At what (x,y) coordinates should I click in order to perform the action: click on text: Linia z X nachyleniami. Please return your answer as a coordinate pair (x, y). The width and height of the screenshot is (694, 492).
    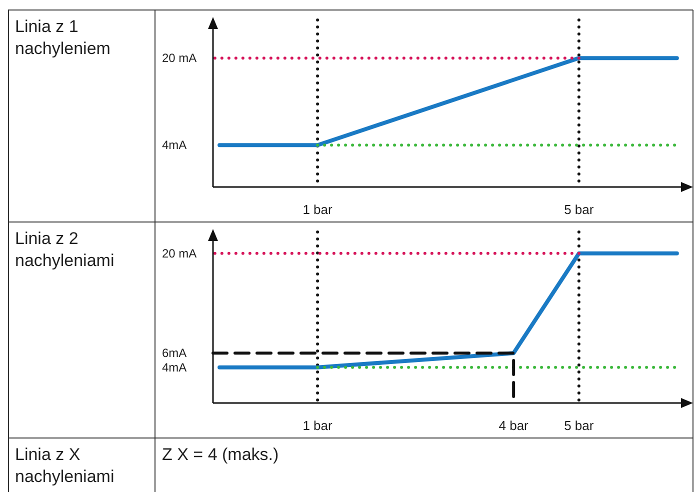
    Looking at the image, I should click on (64, 465).